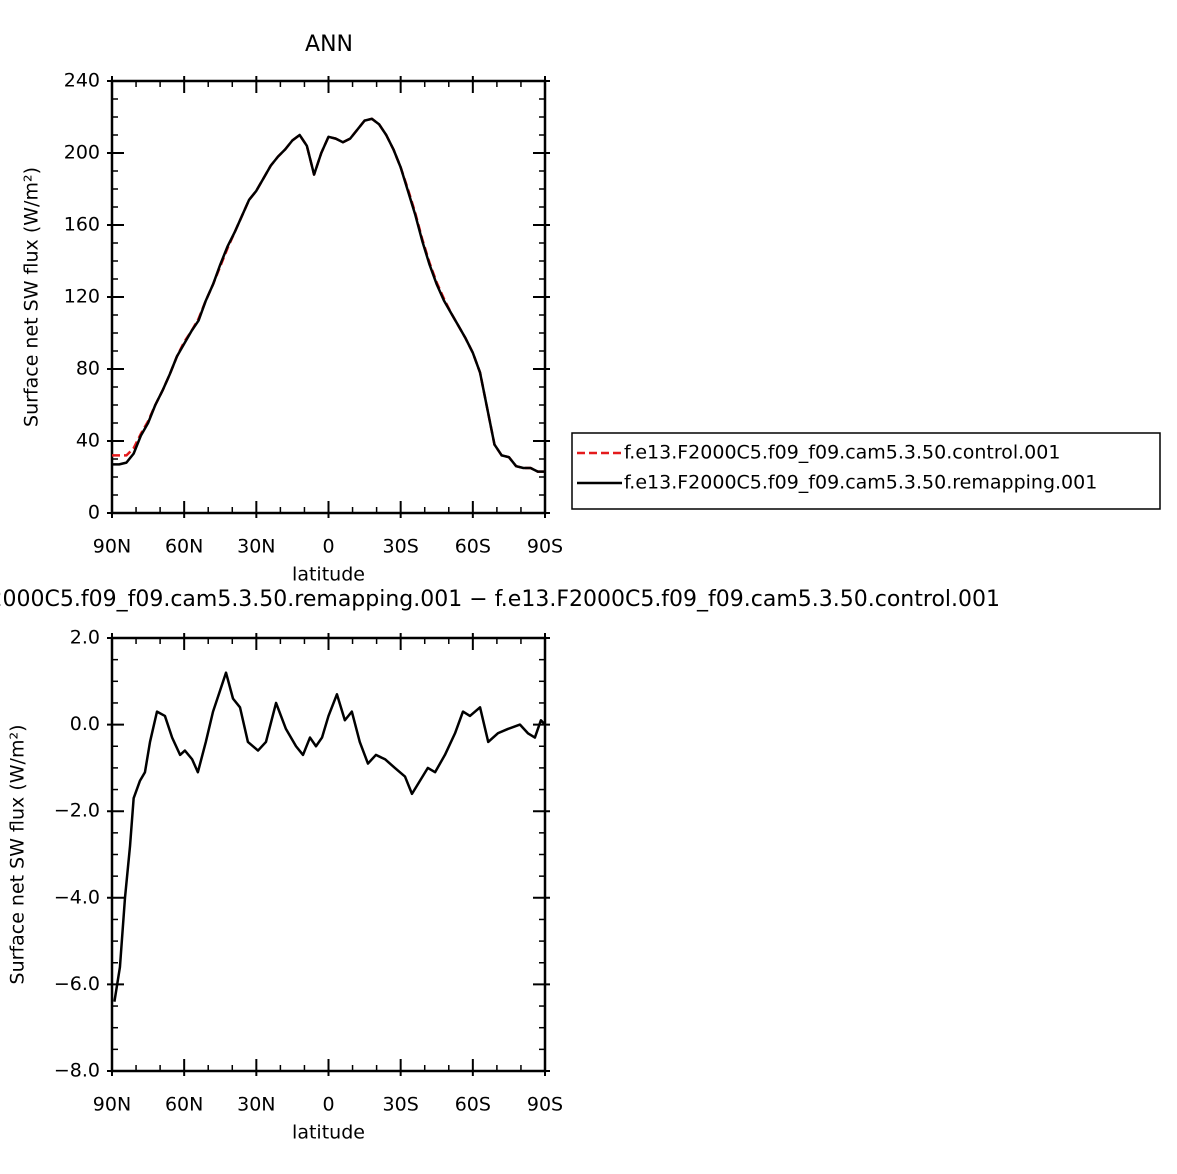  I want to click on y-tick-label: 40, so click(88, 441).